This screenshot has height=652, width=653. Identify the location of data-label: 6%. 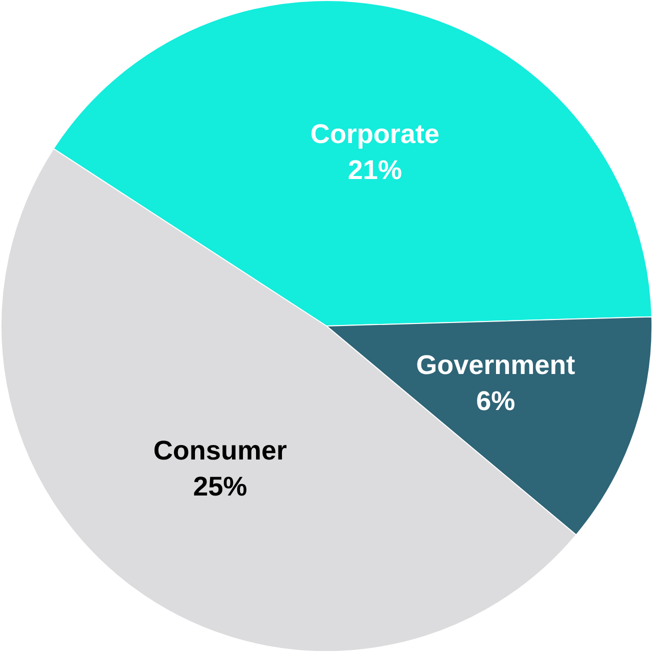
(496, 401).